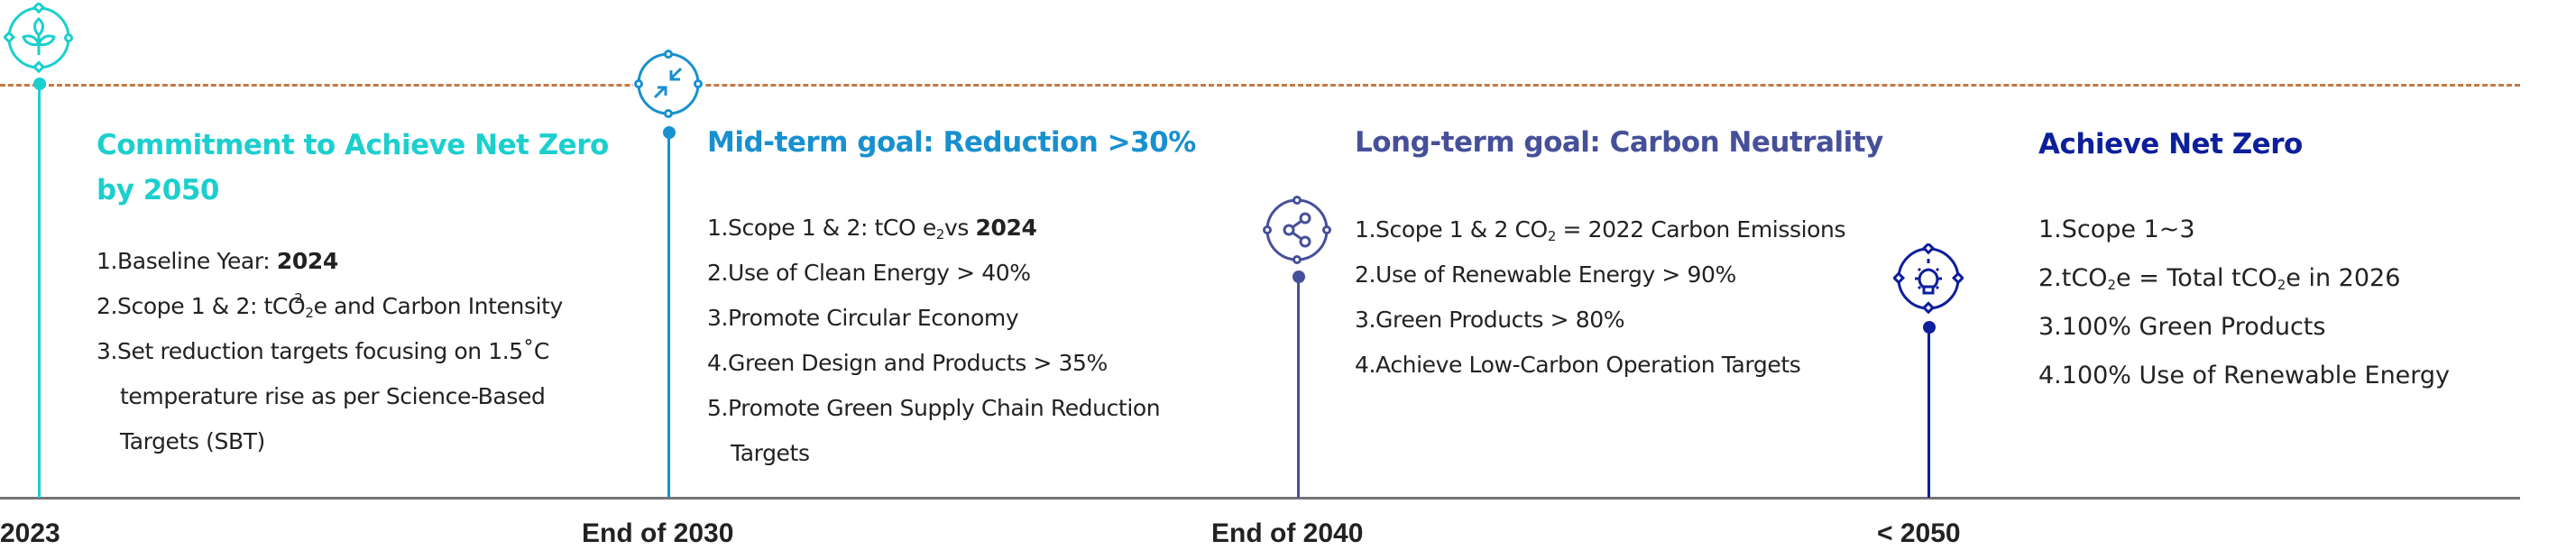  Describe the element at coordinates (1919, 533) in the screenshot. I see `time-label-2050: < 2050` at that location.